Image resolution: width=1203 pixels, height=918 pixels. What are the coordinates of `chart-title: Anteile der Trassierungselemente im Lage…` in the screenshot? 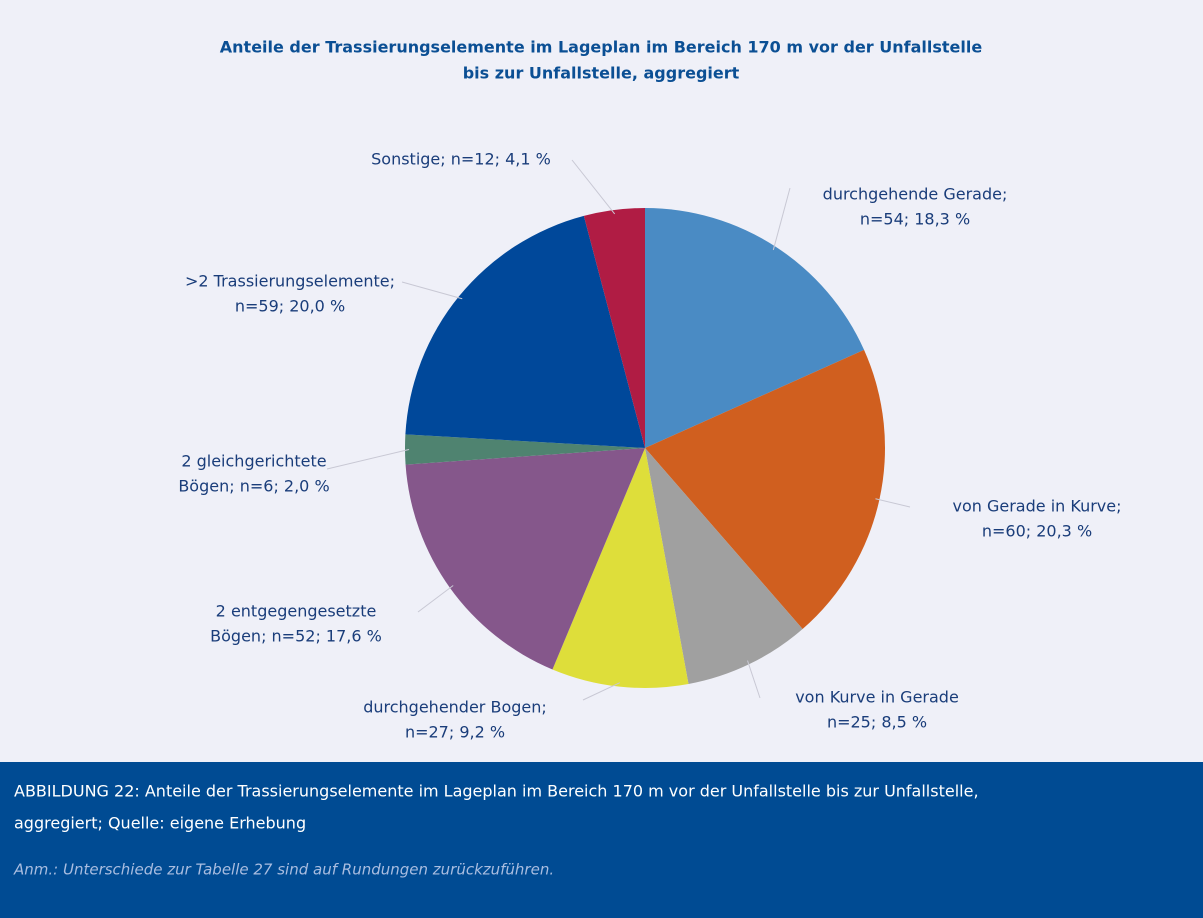 It's located at (601, 47).